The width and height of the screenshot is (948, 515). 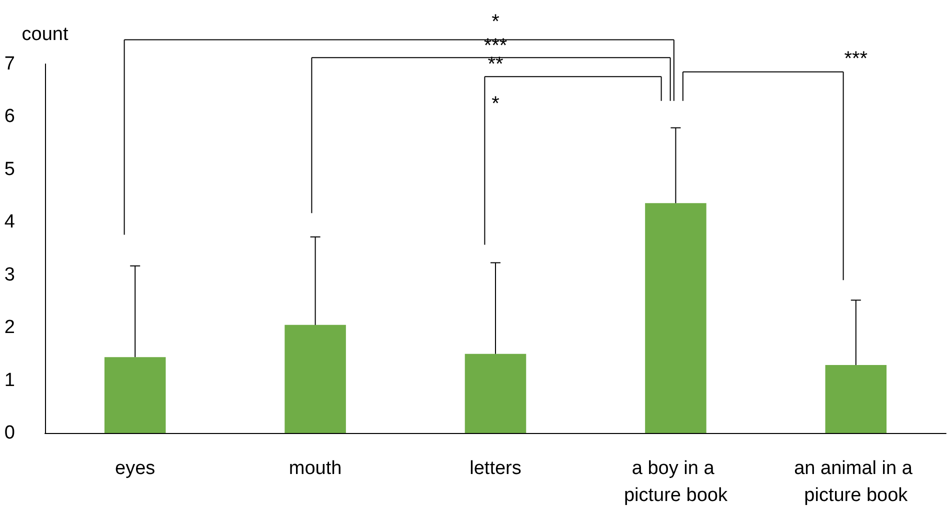 What do you see at coordinates (496, 468) in the screenshot?
I see `x-tick-label: letters` at bounding box center [496, 468].